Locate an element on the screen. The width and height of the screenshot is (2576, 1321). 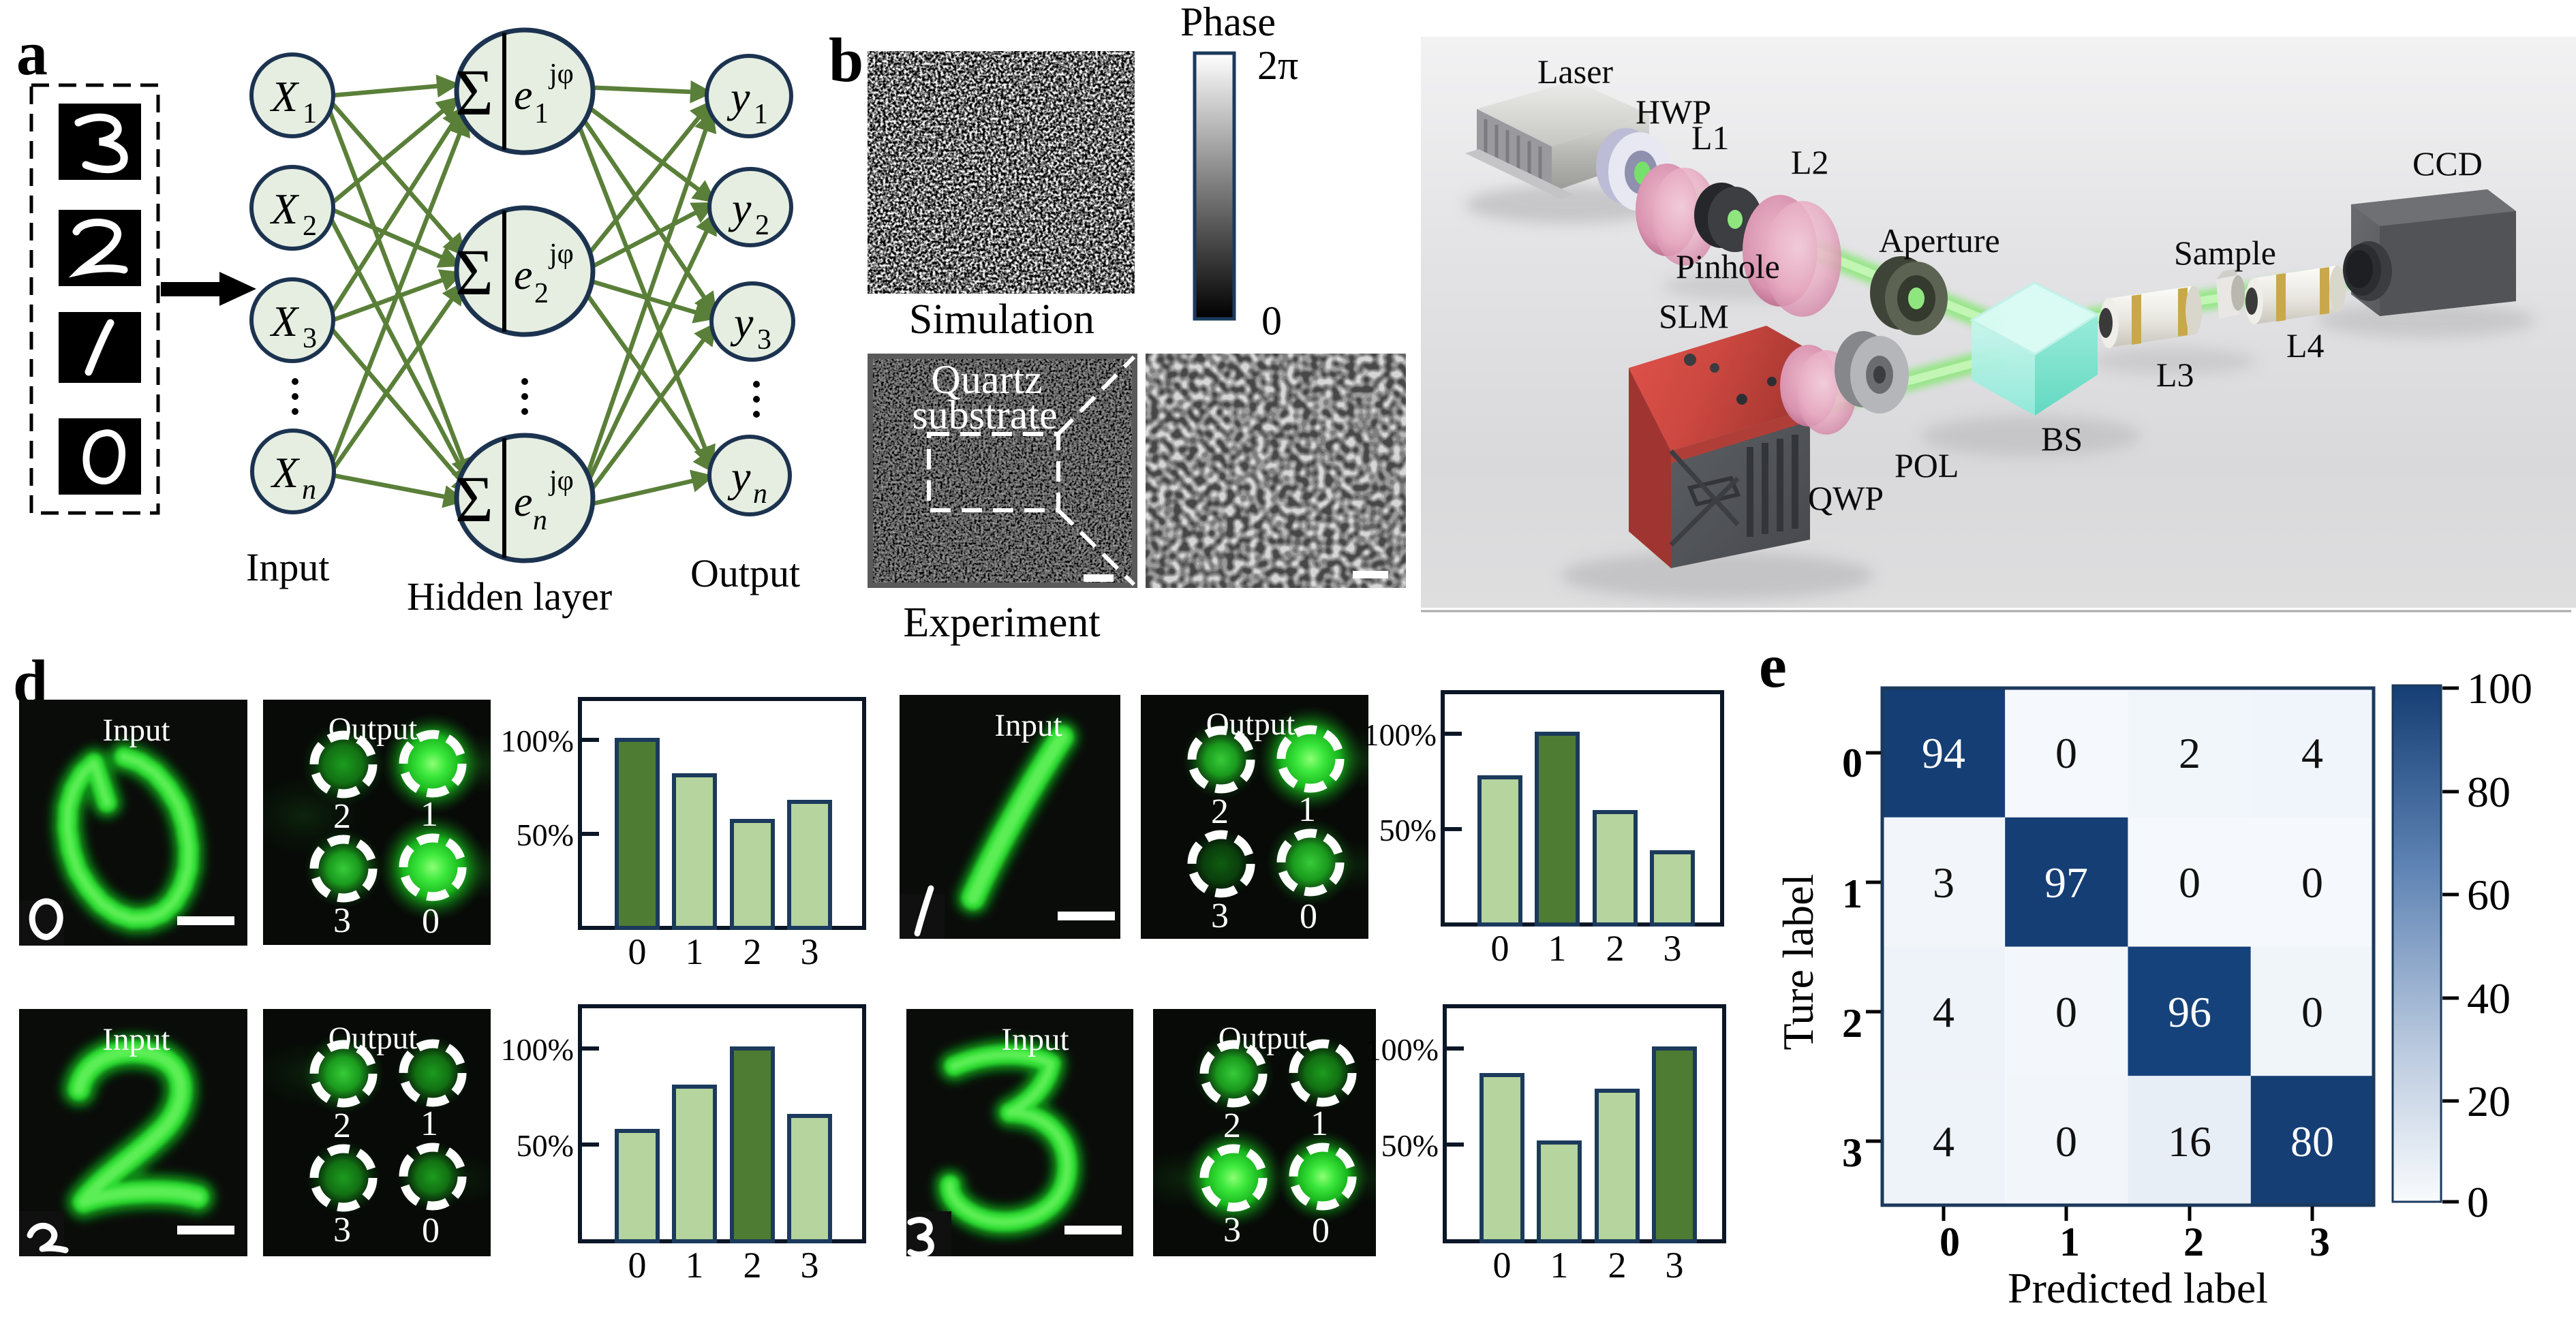
svg-text: 60 is located at coordinates (2489, 895).